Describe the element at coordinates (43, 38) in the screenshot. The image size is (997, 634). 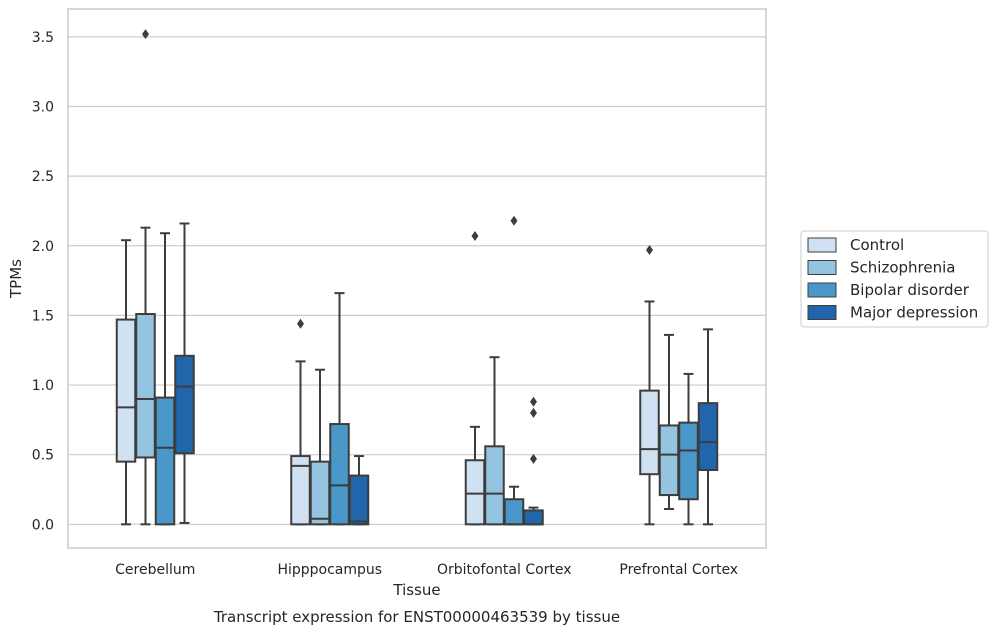
I see `y-tick-label: 3.5` at that location.